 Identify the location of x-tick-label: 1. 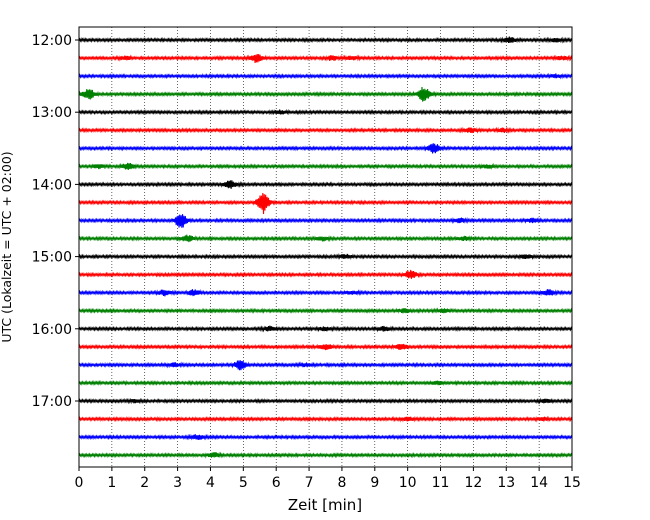
(111, 483).